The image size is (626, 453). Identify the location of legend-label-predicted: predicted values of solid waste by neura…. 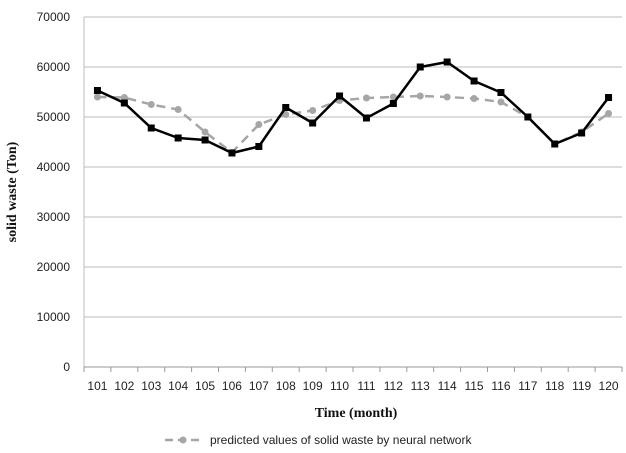
(341, 440).